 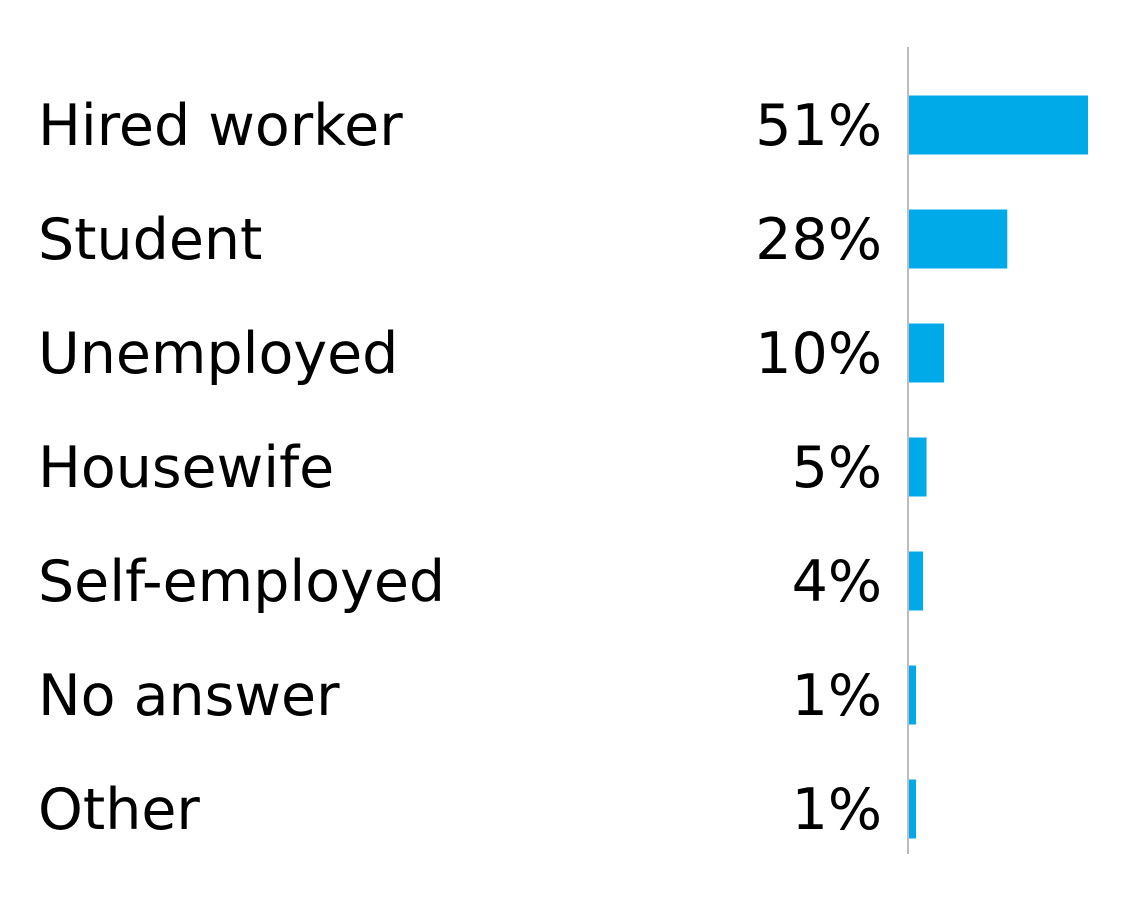 What do you see at coordinates (218, 354) in the screenshot?
I see `category-label: Unemployed` at bounding box center [218, 354].